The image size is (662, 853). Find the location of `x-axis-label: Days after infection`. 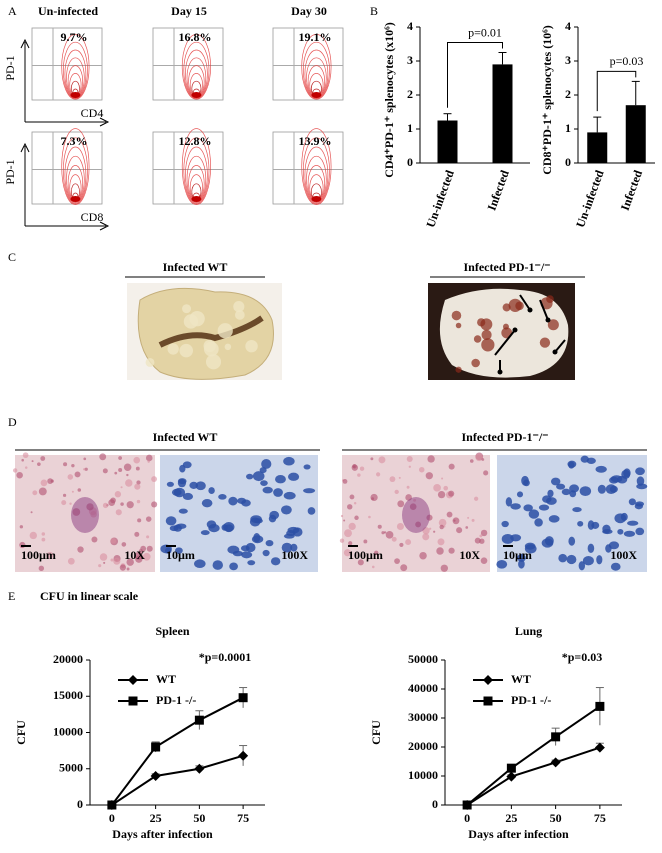

x-axis-label: Days after infection is located at coordinates (162, 834).